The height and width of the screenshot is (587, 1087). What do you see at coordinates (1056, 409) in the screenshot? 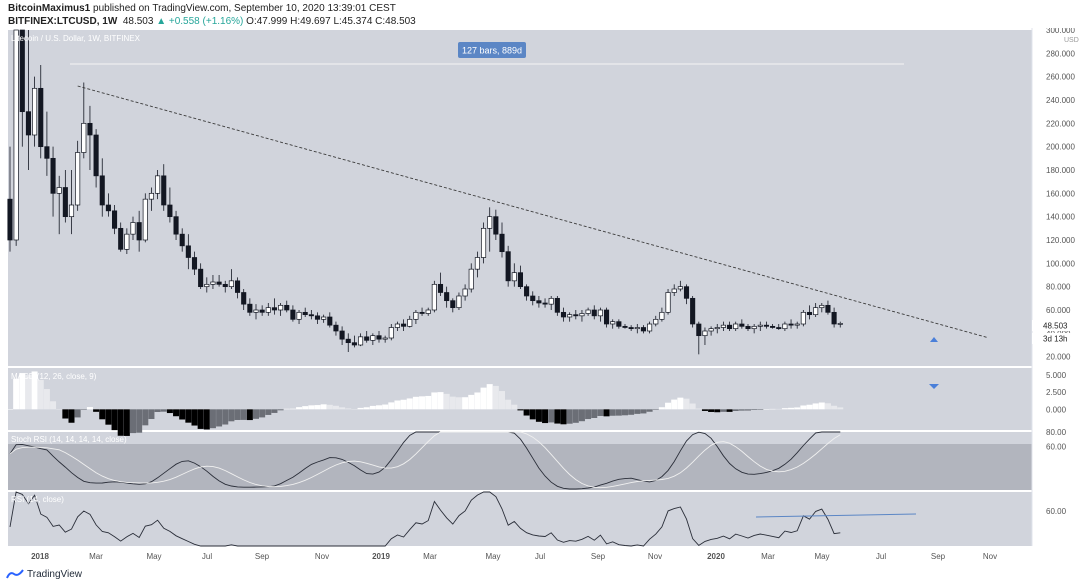
I see `macd-axis-tick: 0.000` at bounding box center [1056, 409].